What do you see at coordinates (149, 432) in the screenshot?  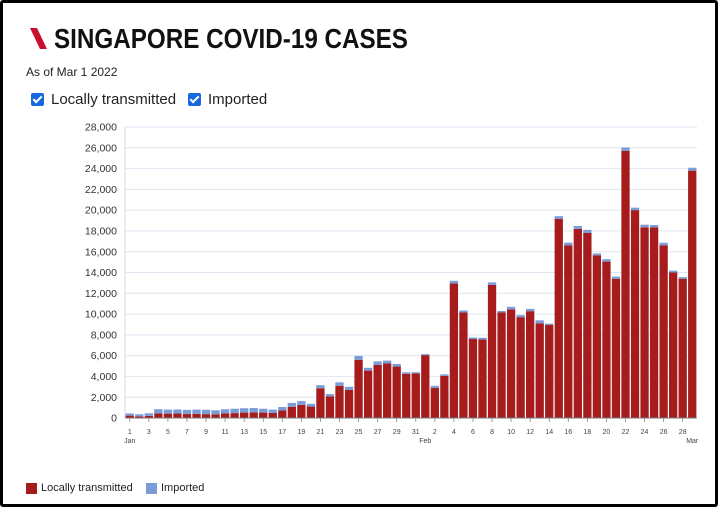 I see `x-tick-label: 3` at bounding box center [149, 432].